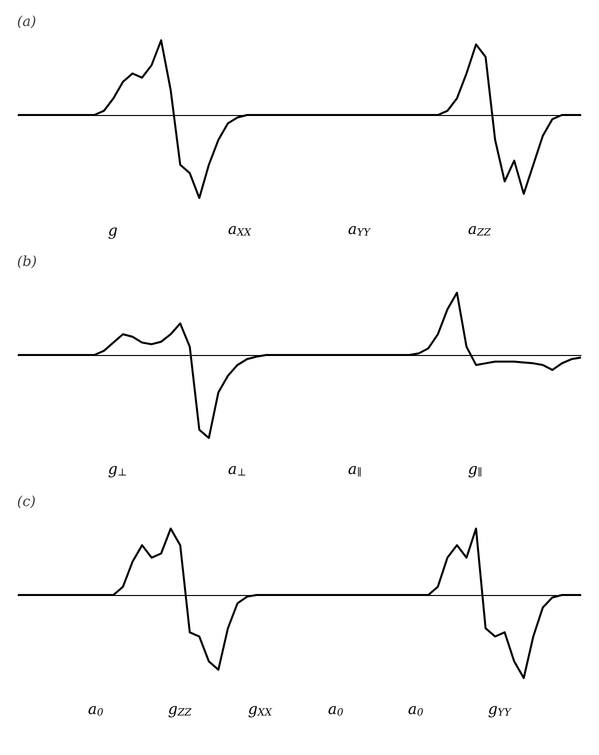  Describe the element at coordinates (475, 469) in the screenshot. I see `text: g∥` at that location.